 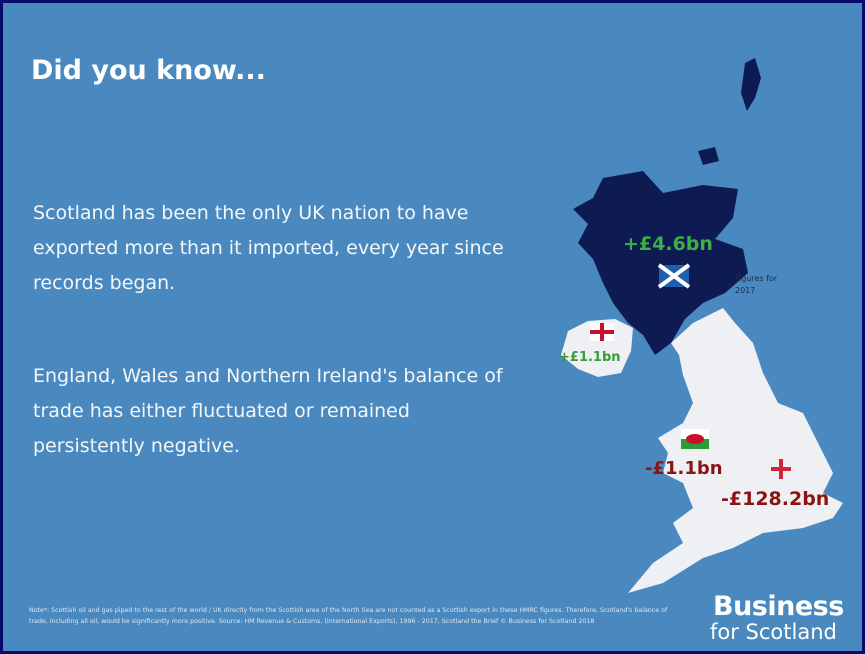 I want to click on wales-flag, so click(x=695, y=439).